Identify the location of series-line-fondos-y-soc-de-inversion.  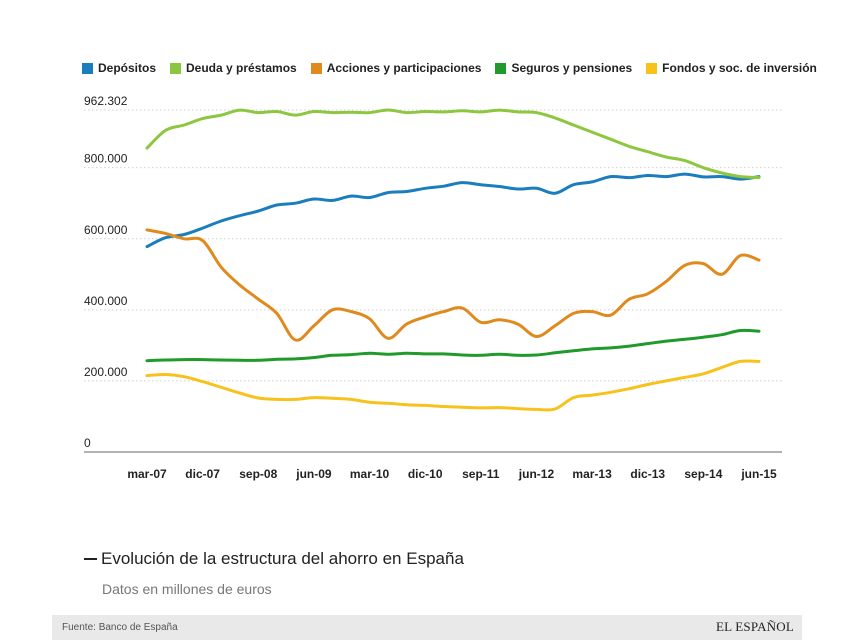
(453, 385).